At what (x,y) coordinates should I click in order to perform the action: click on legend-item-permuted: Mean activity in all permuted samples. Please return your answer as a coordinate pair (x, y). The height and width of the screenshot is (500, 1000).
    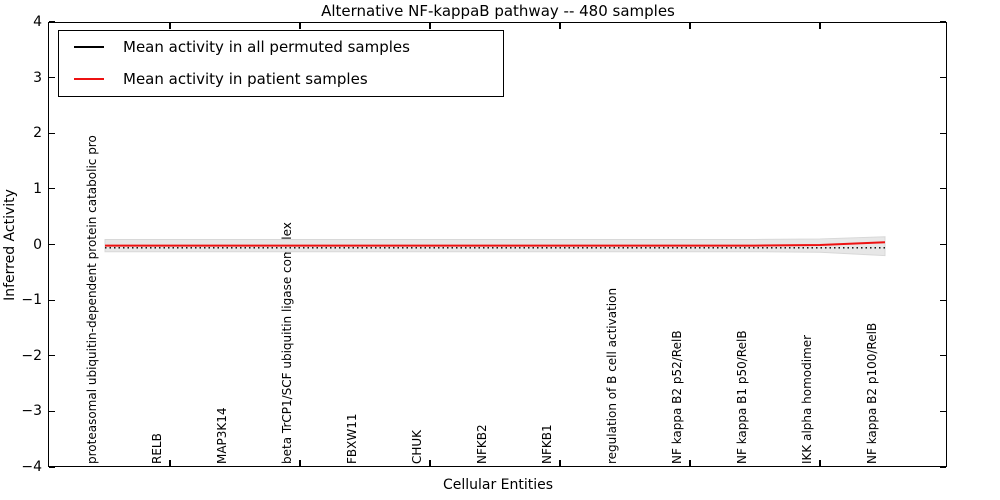
    Looking at the image, I should click on (281, 47).